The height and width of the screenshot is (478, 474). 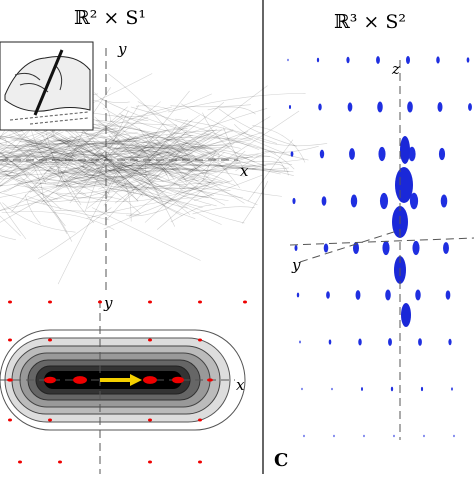 I want to click on title: ℝ³ × S², so click(x=370, y=22).